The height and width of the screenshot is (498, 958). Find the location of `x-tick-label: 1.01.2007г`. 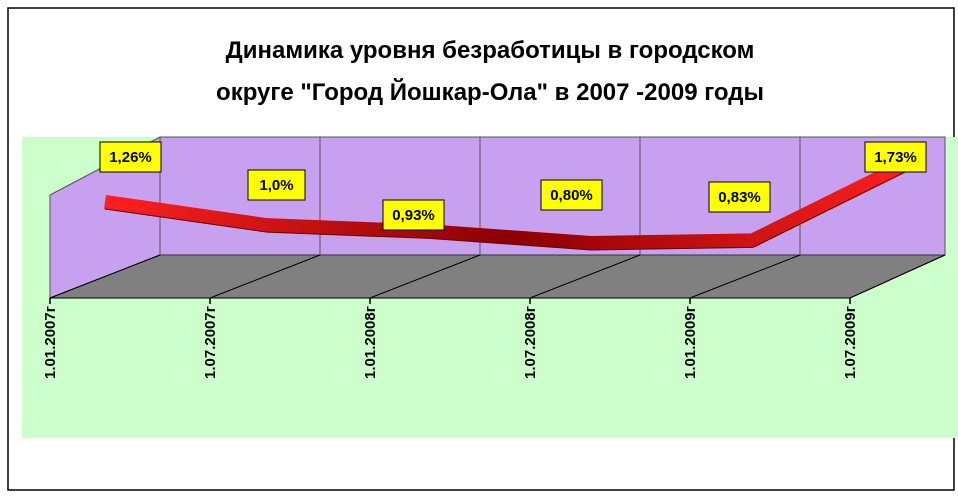

x-tick-label: 1.01.2007г is located at coordinates (50, 342).